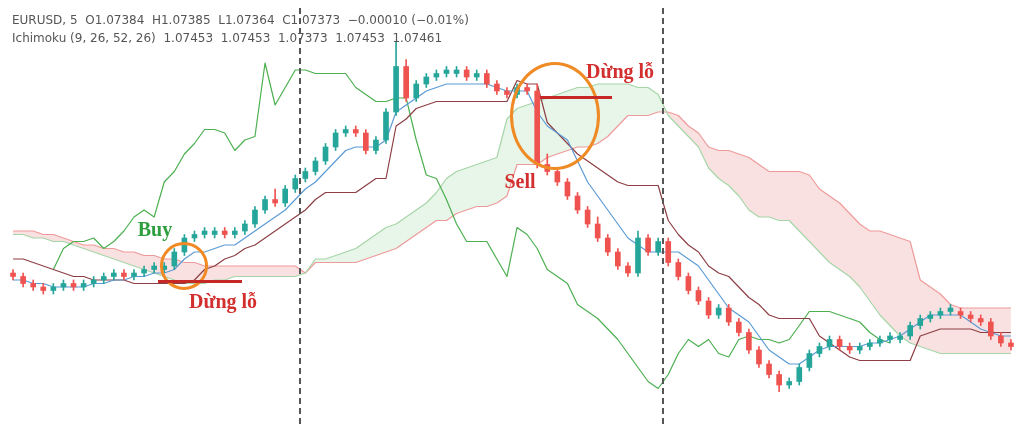 The image size is (1024, 432). Describe the element at coordinates (155, 229) in the screenshot. I see `annotation: Buy` at that location.